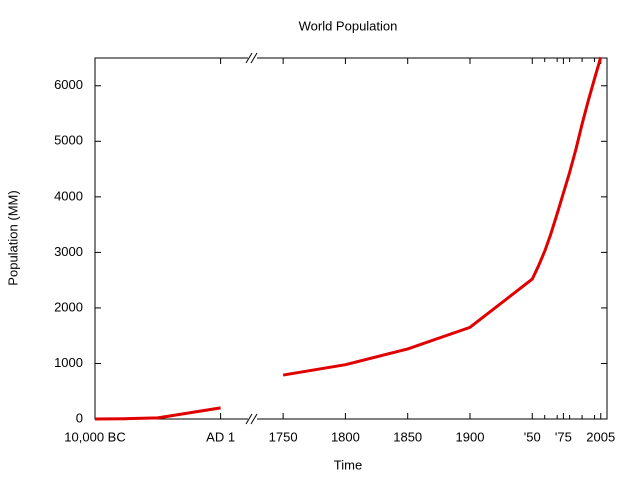 The height and width of the screenshot is (480, 640). I want to click on y-tick-label: 6000, so click(68, 84).